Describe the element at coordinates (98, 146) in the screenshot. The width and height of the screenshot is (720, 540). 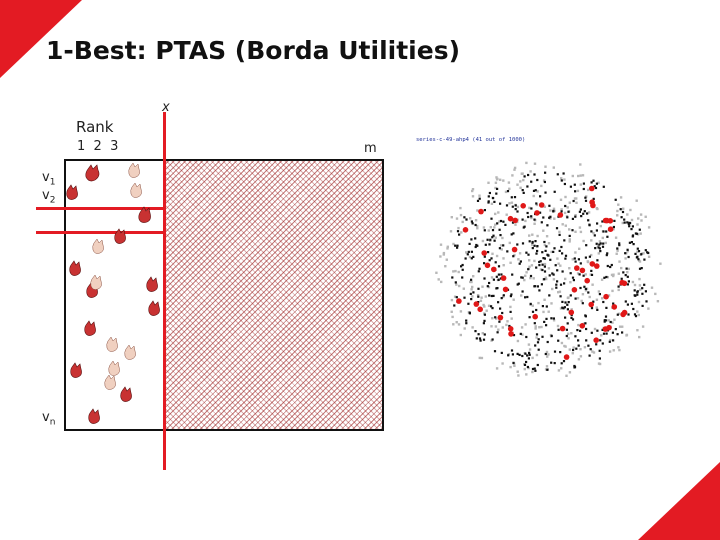
I see `rank-numbers: 1 2 3` at that location.